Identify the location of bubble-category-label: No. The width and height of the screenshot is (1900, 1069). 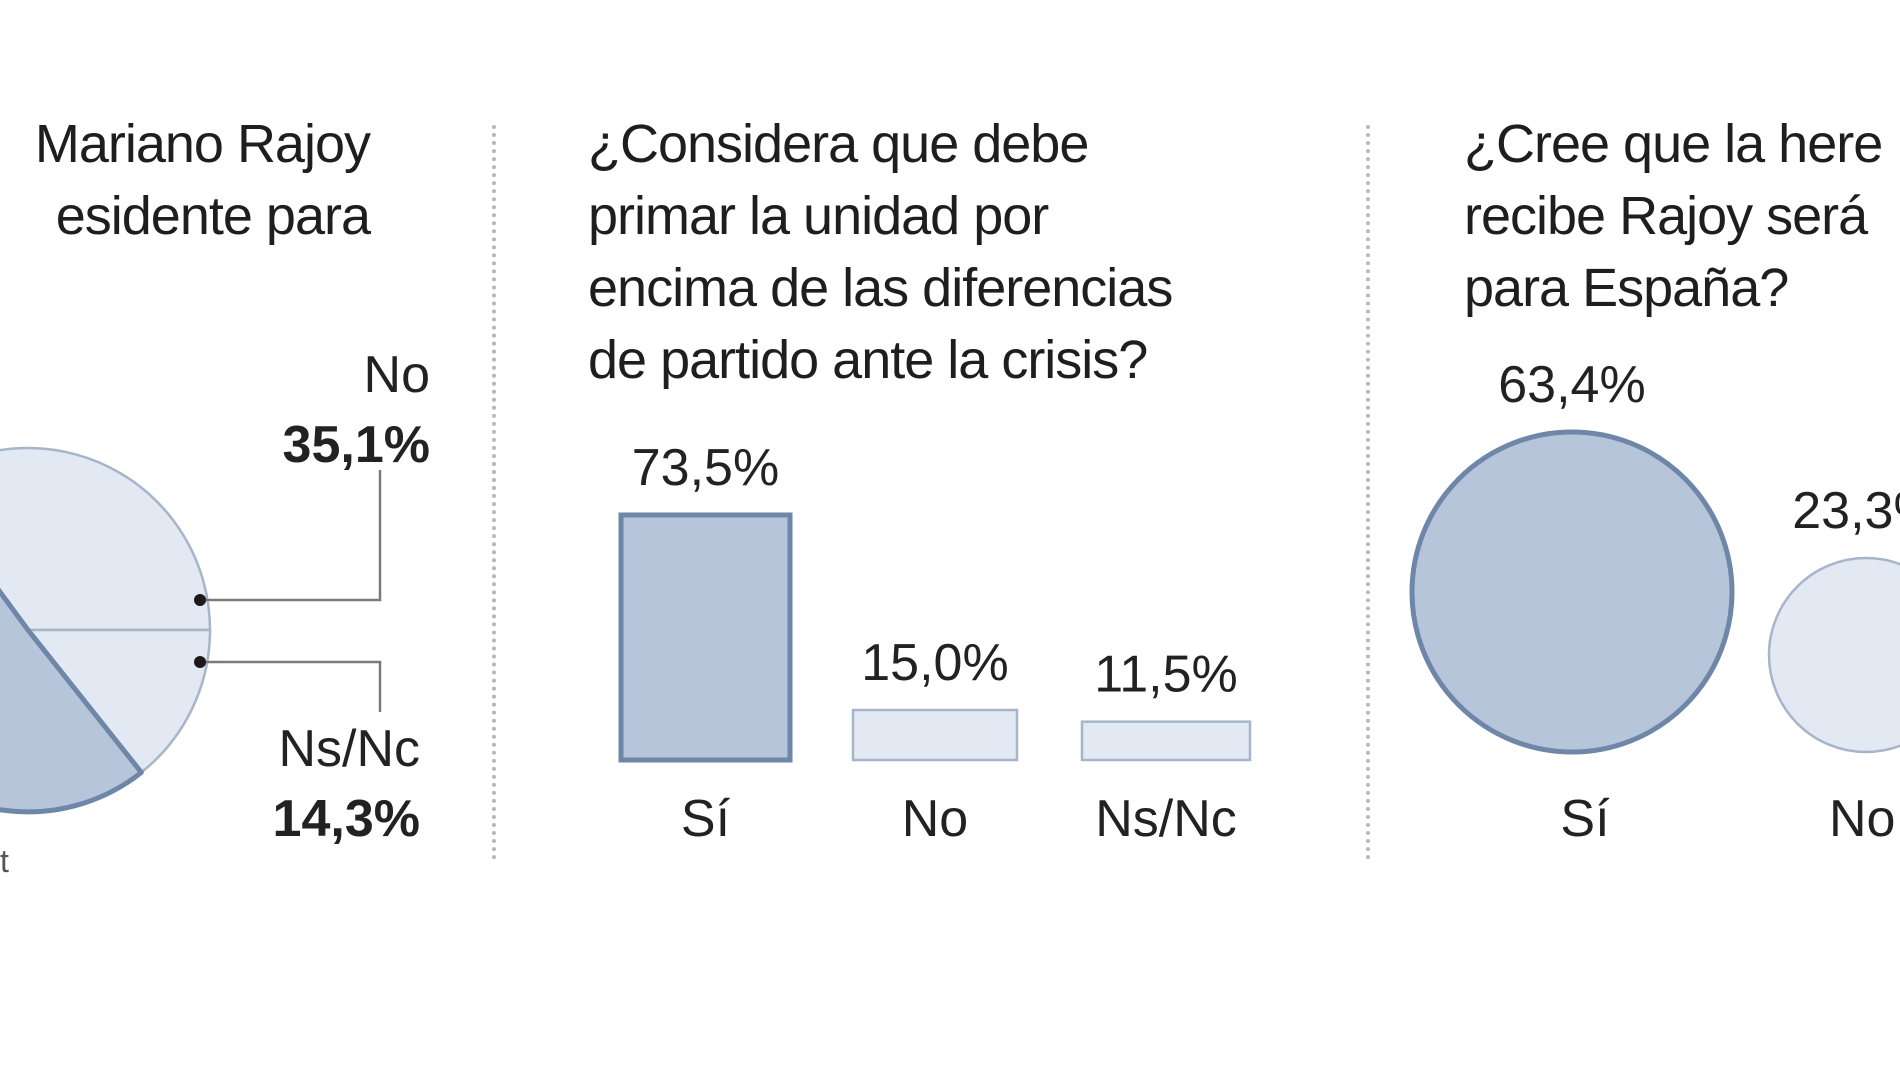
(1862, 819).